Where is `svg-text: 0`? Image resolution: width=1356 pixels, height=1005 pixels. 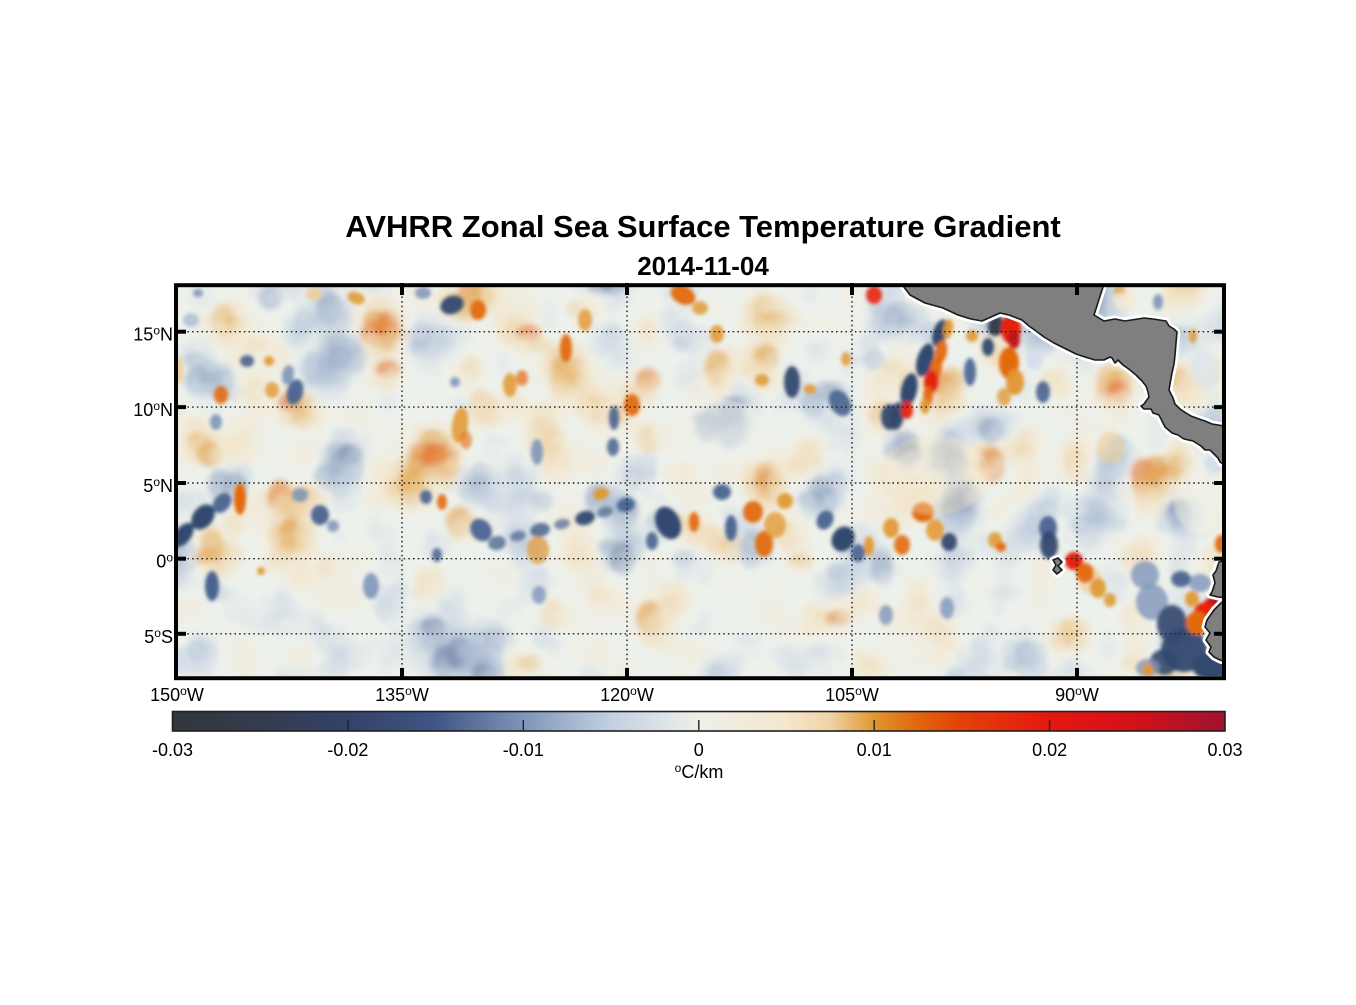
svg-text: 0 is located at coordinates (699, 750).